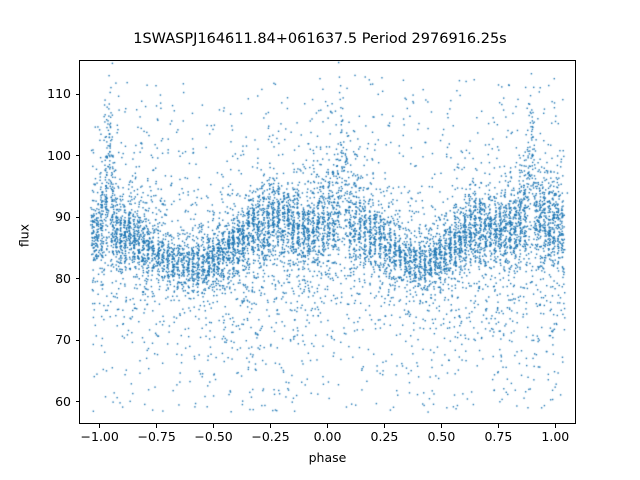  I want to click on x-tick-label: −0.25, so click(270, 436).